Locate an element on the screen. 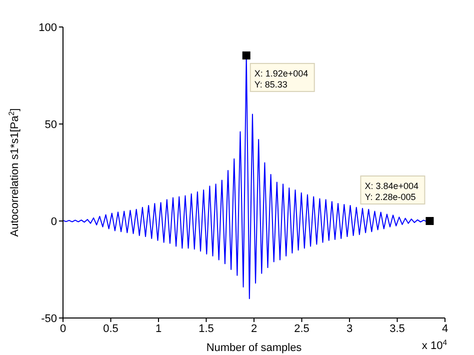 The width and height of the screenshot is (474, 355). y-tick-label: 0 is located at coordinates (53, 222).